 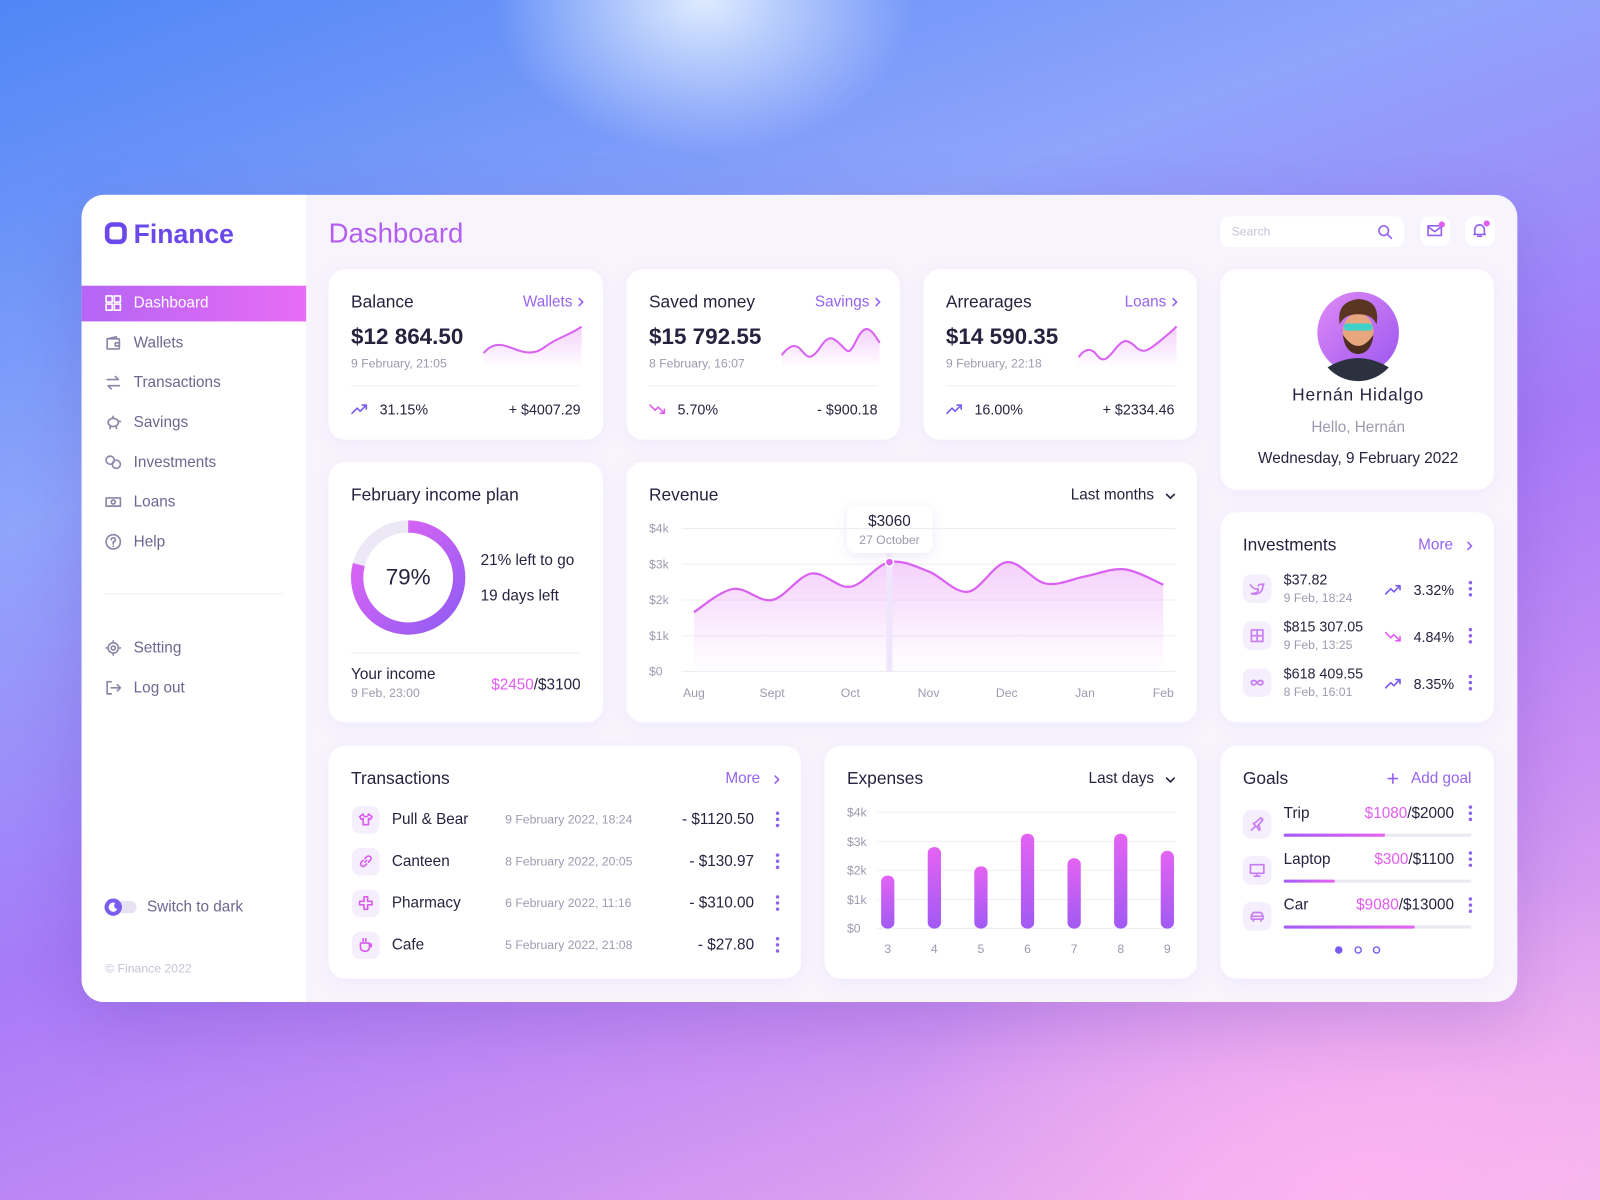 I want to click on mail-icon, so click(x=1434, y=231).